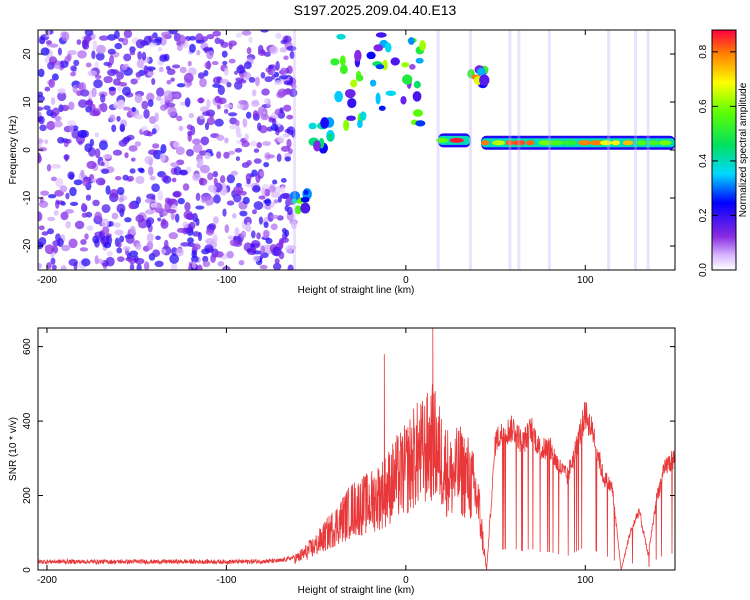 Image resolution: width=750 pixels, height=600 pixels. Describe the element at coordinates (356, 590) in the screenshot. I see `snr-x-label: Height of straight line (km)` at that location.